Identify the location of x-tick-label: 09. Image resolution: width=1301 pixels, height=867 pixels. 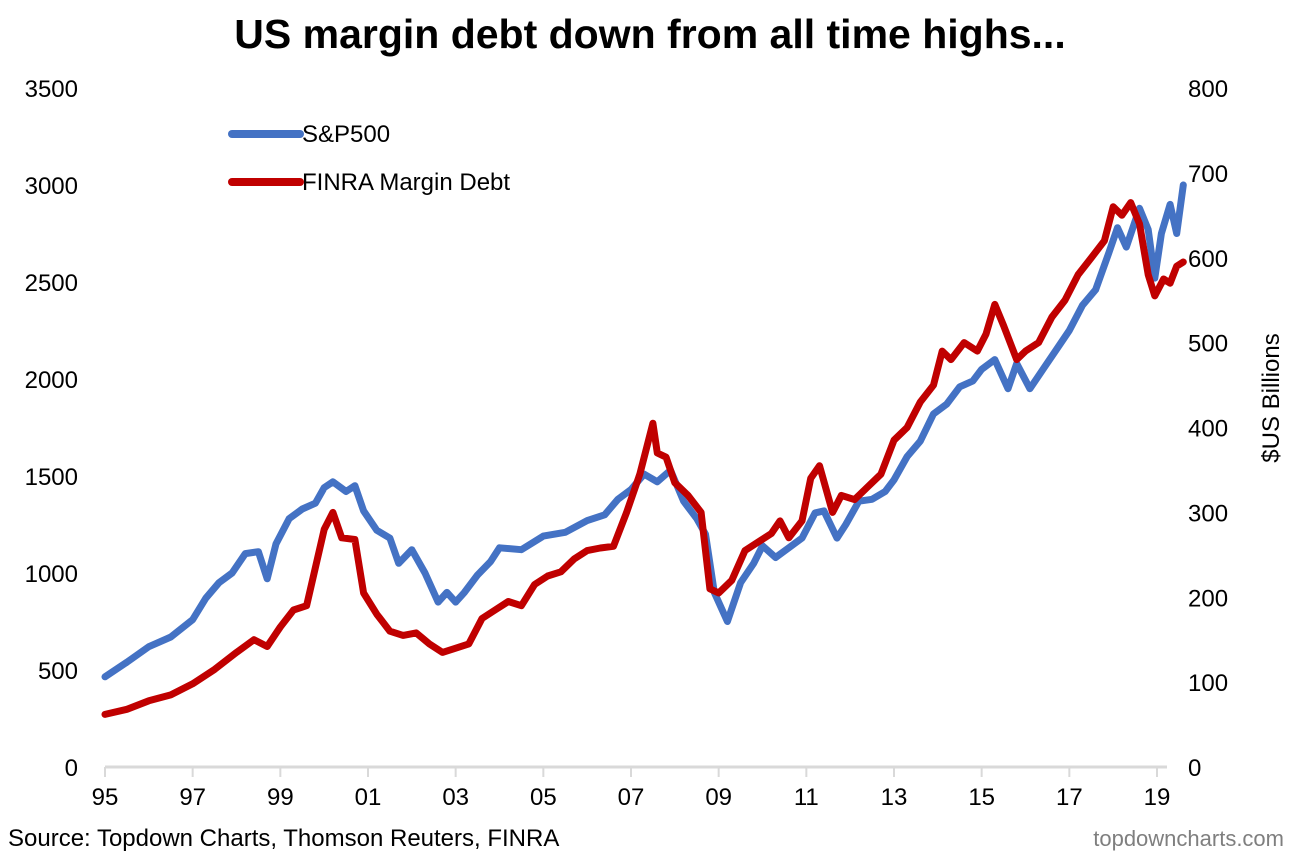
(718, 797).